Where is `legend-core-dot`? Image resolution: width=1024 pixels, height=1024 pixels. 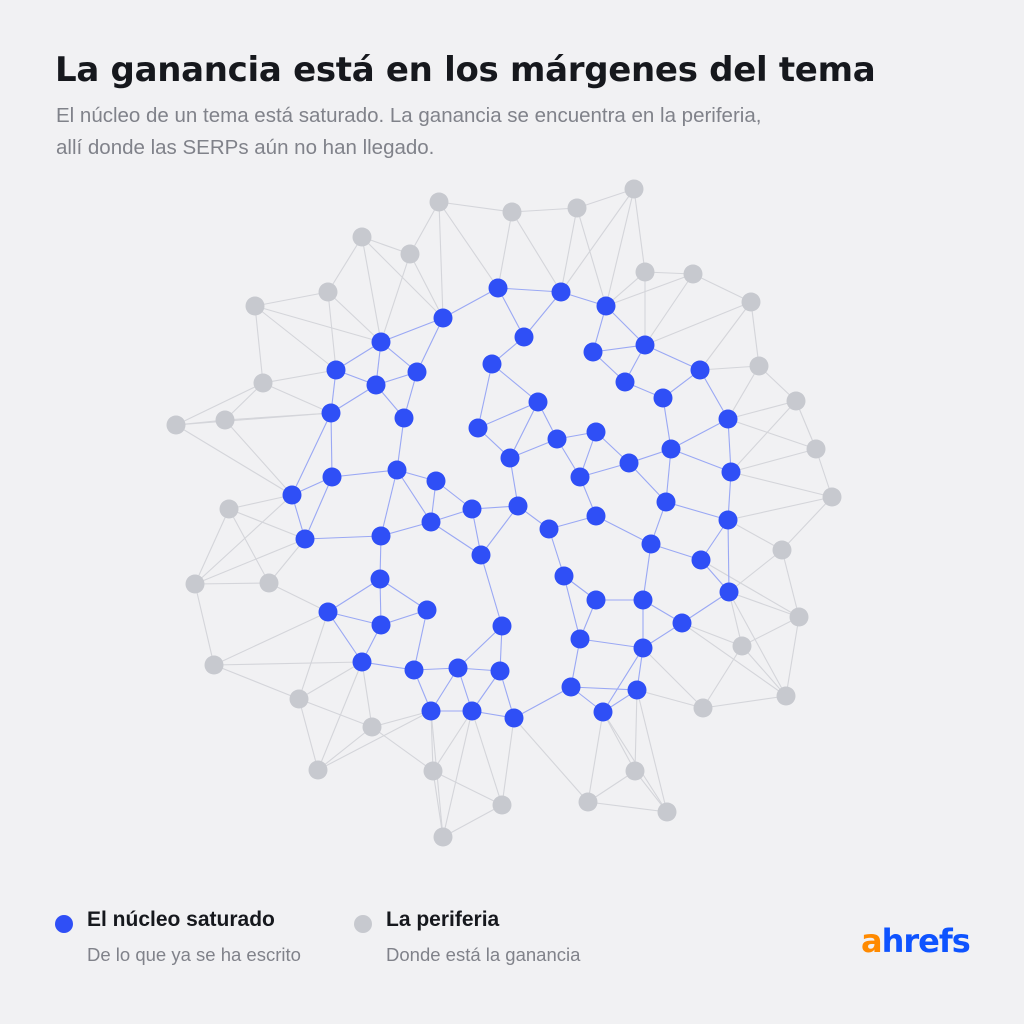
legend-core-dot is located at coordinates (64, 924).